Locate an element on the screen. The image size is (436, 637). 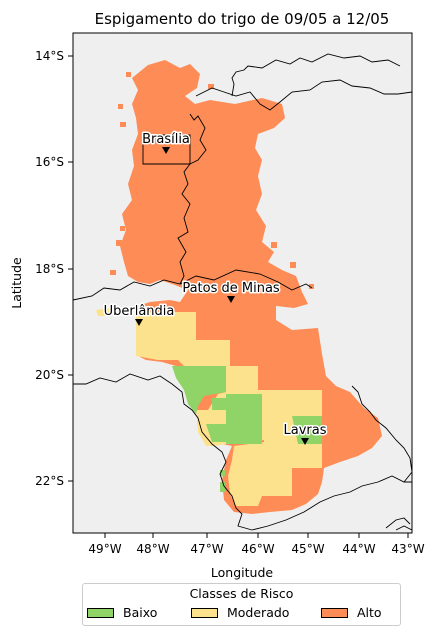
legend-swatch-alto is located at coordinates (334, 612).